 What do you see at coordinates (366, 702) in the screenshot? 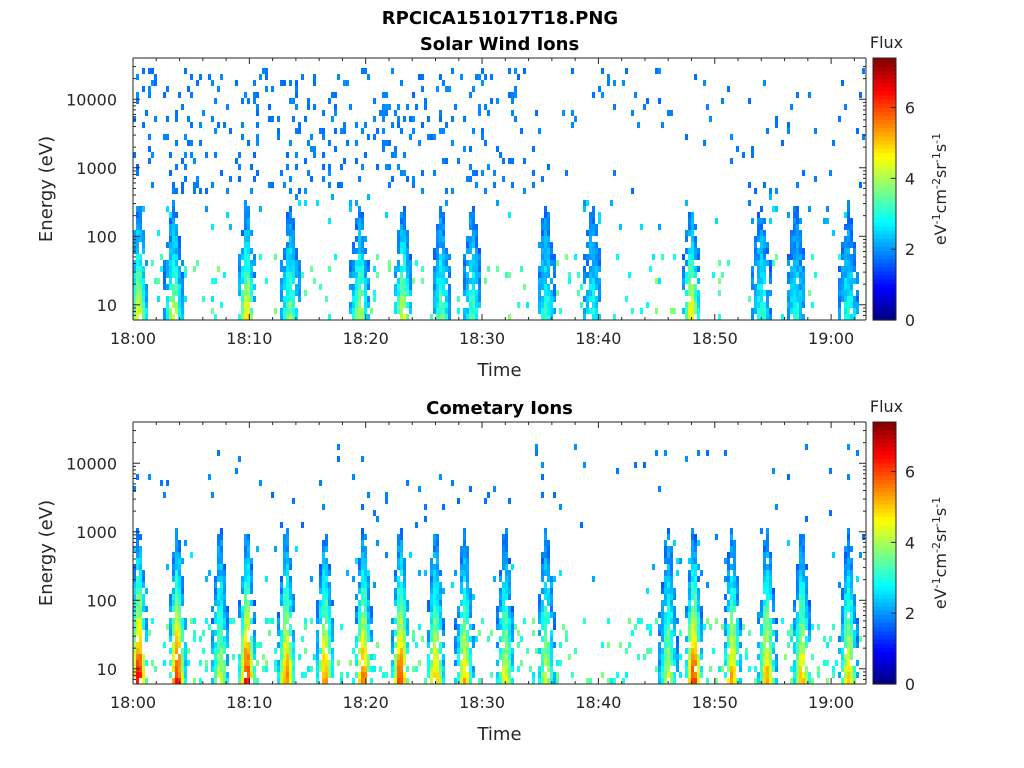
I see `x-tick-label: 18:20` at bounding box center [366, 702].